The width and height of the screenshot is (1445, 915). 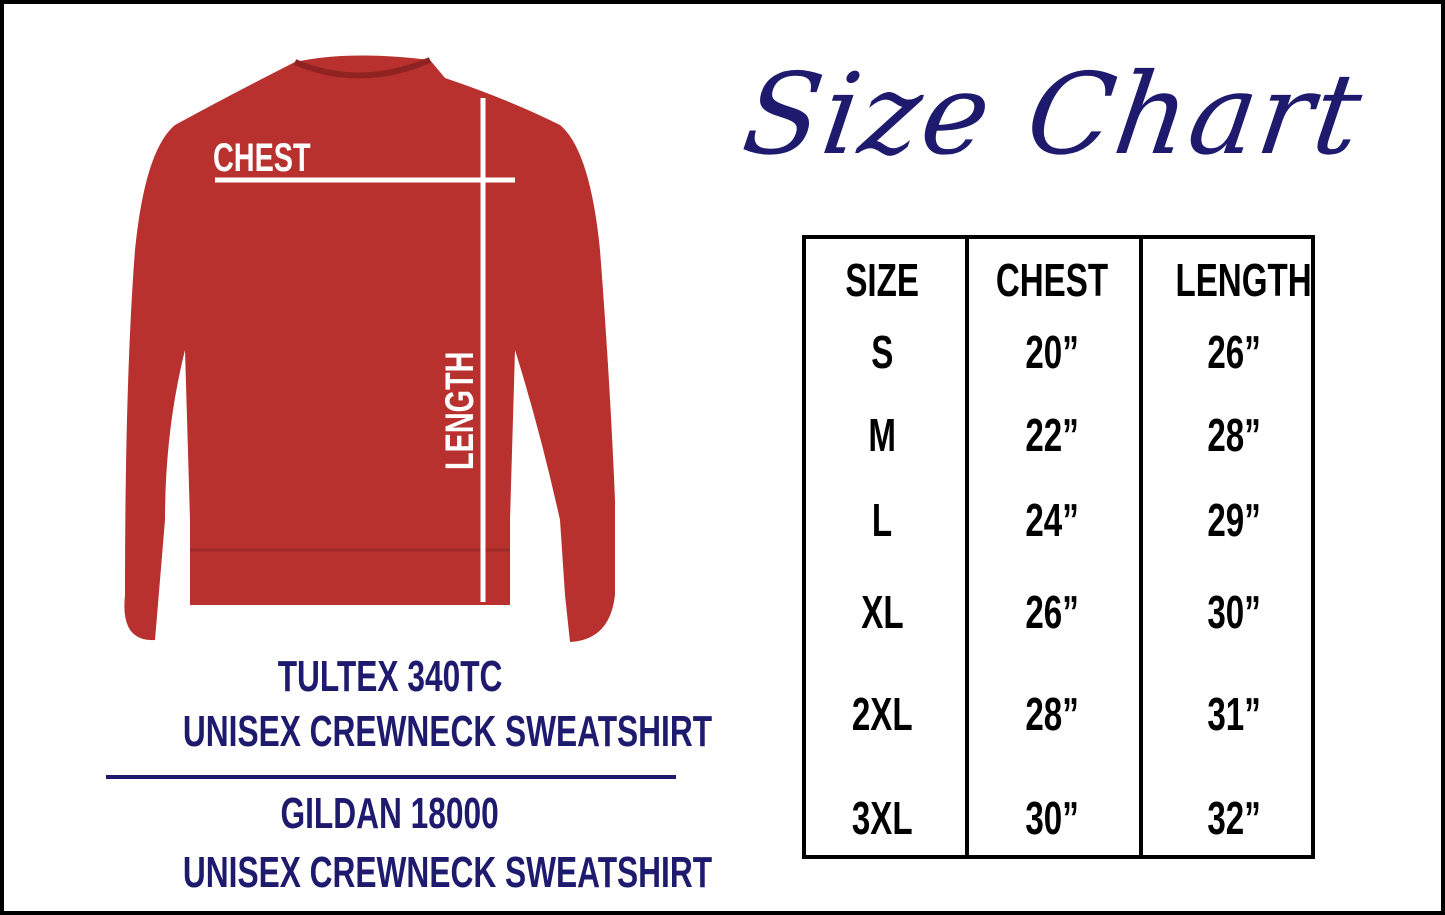 I want to click on table-cell: 32”, so click(x=1234, y=818).